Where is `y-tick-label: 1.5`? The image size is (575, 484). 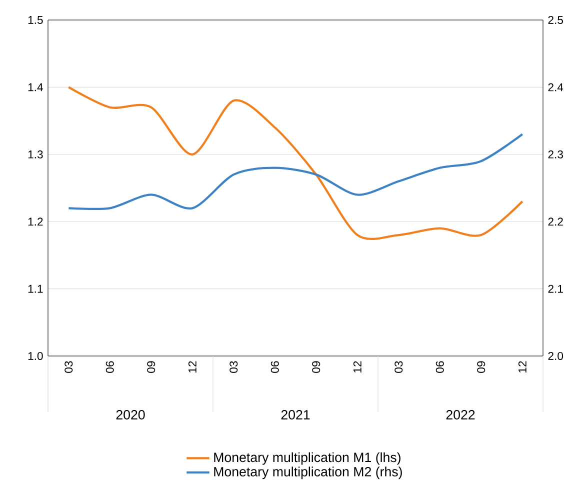 y-tick-label: 1.5 is located at coordinates (35, 20).